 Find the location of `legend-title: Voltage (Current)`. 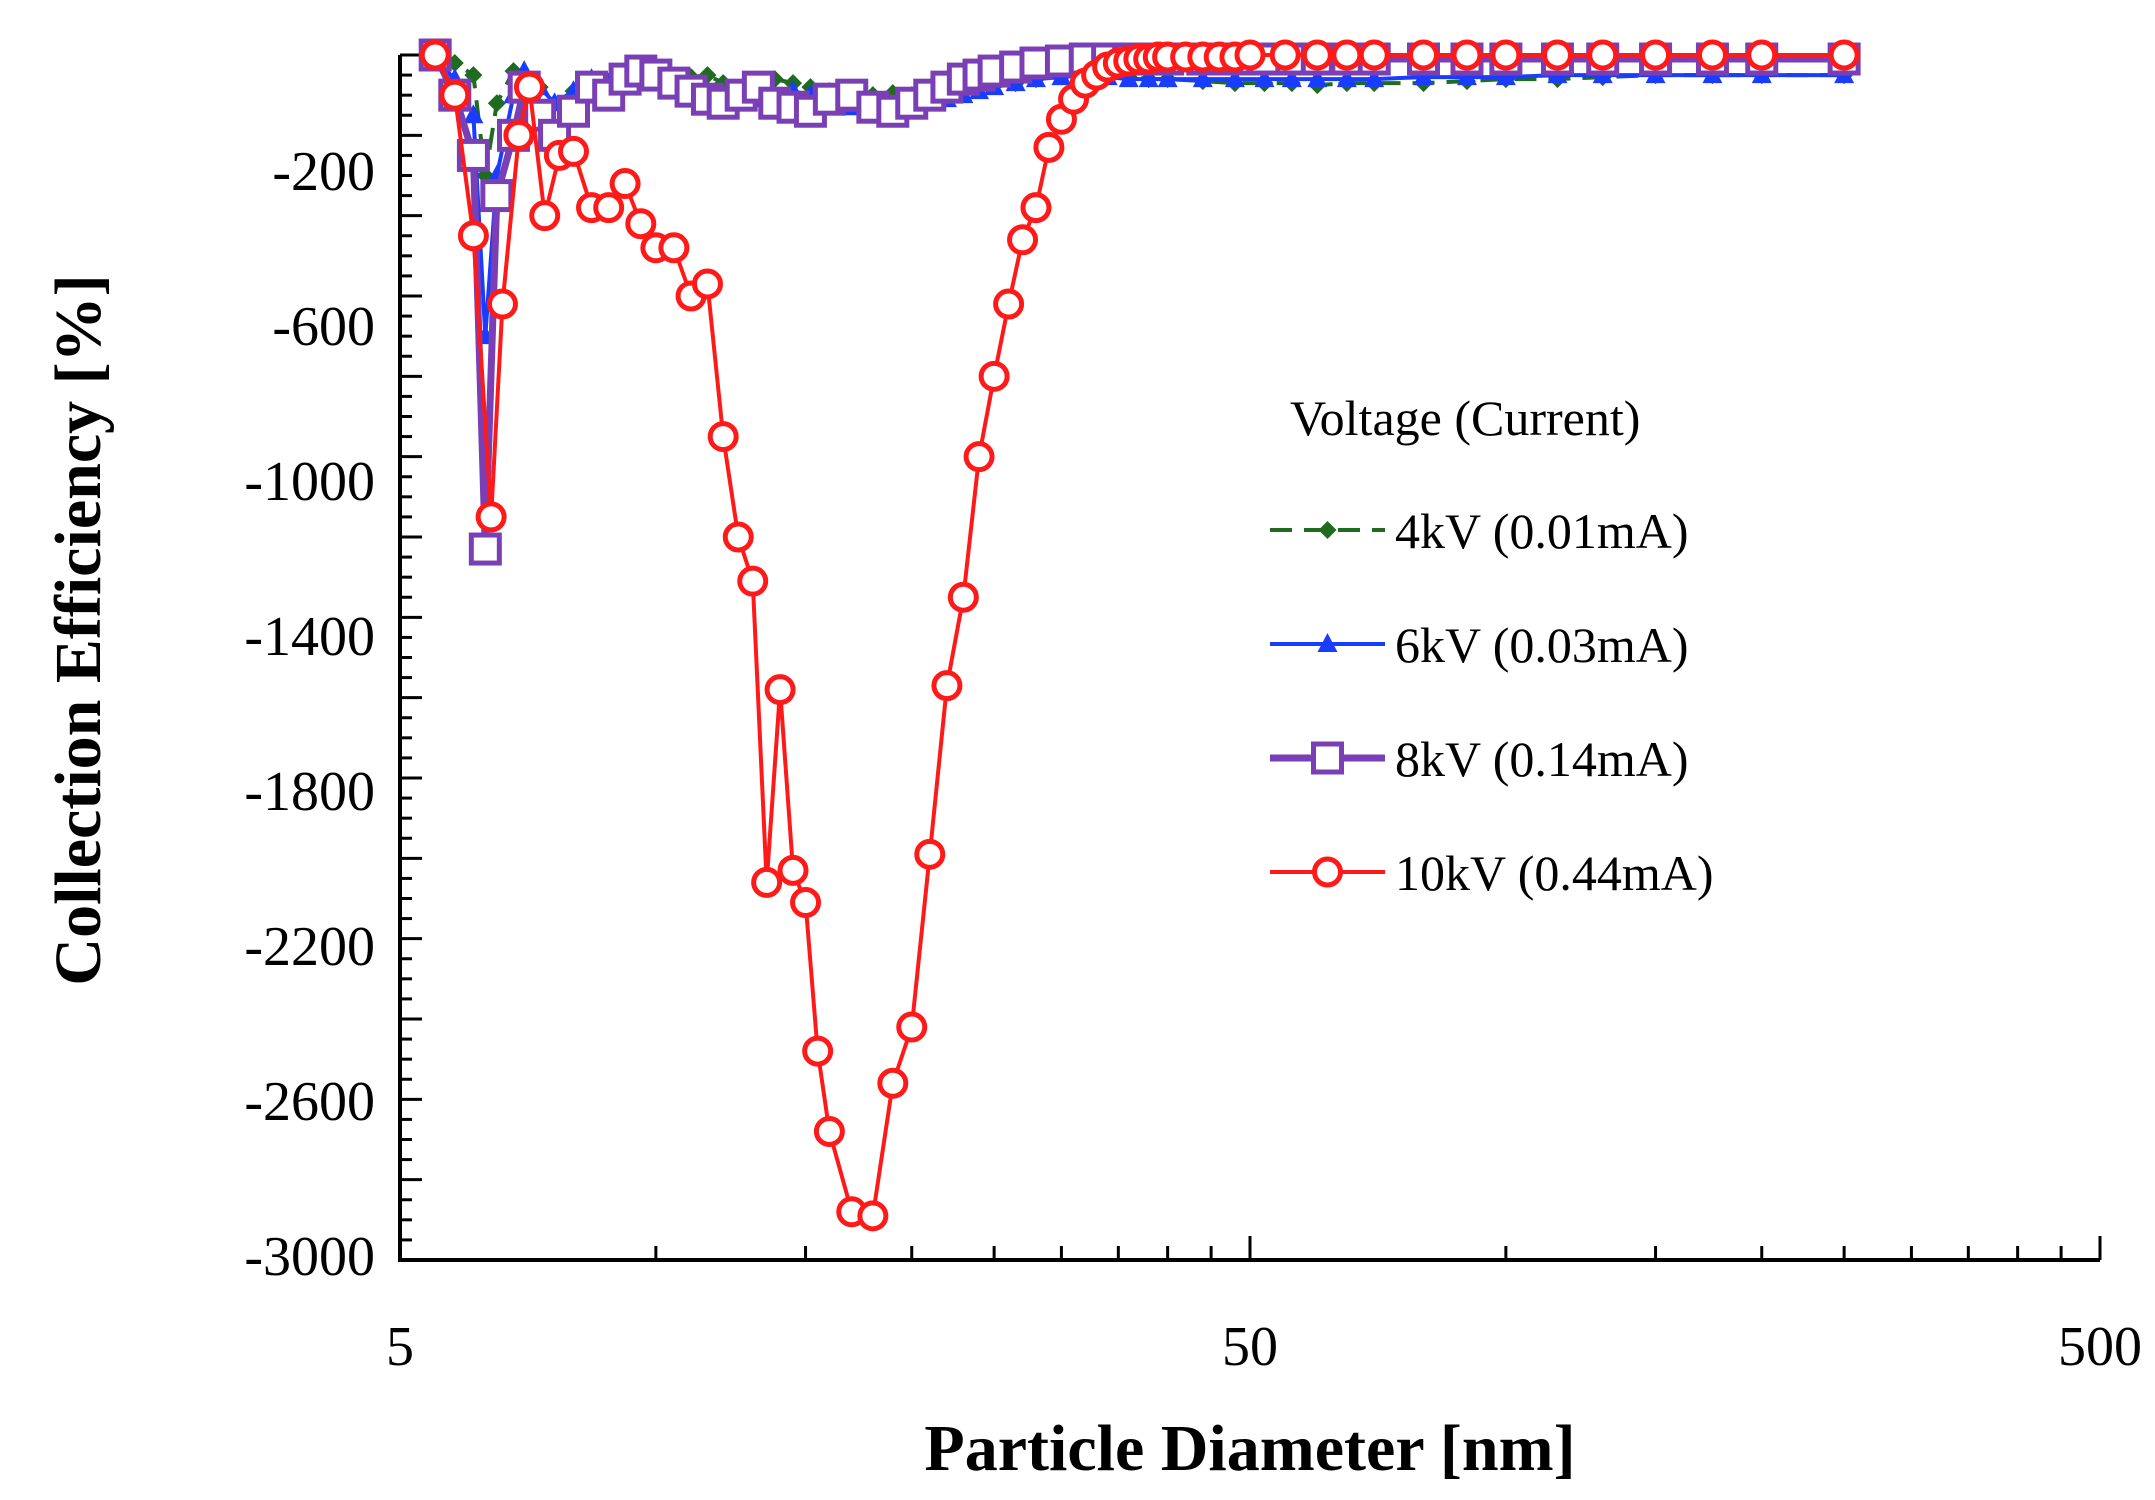

legend-title: Voltage (Current) is located at coordinates (1465, 418).